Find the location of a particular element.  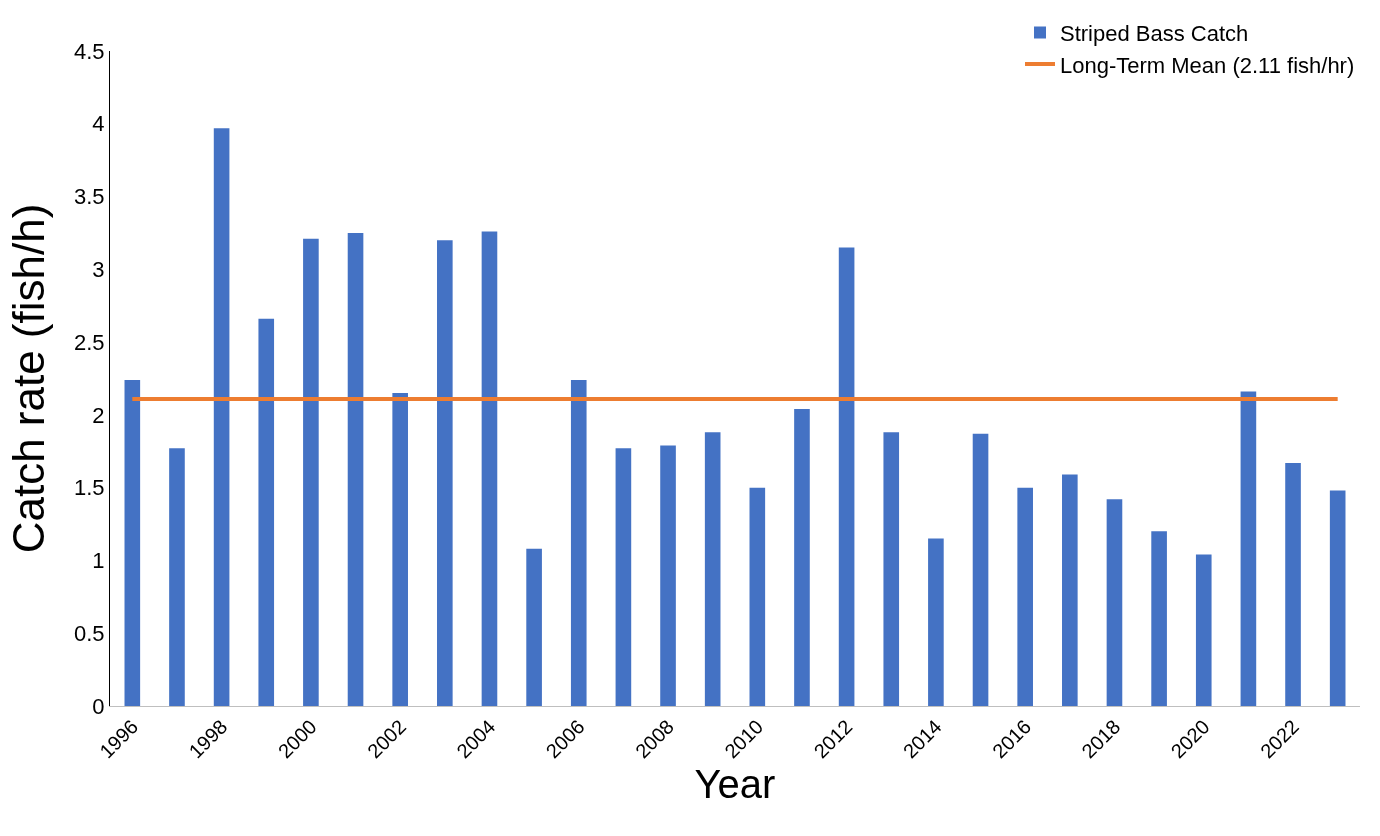

legend-label: Long-Term Mean (2.11 fish/hr) is located at coordinates (1207, 65).